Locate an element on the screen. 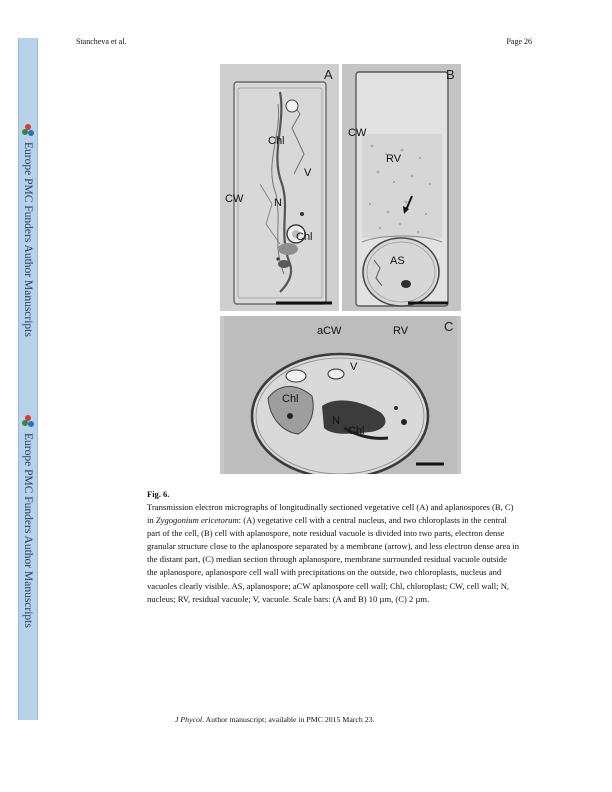 This screenshot has width=612, height=792. label-chl-a-bottom: Chl is located at coordinates (304, 237).